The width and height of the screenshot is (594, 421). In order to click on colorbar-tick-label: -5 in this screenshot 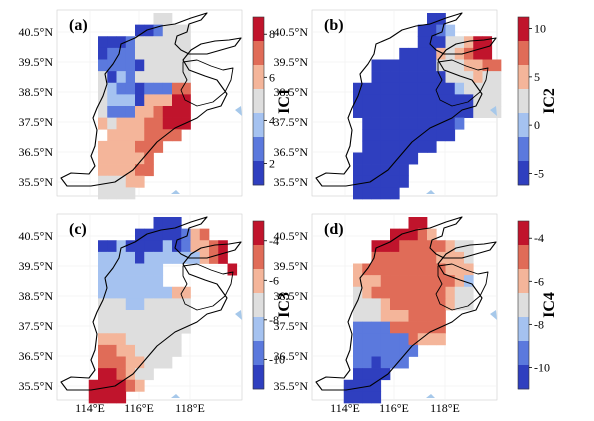, I will do `click(539, 173)`.